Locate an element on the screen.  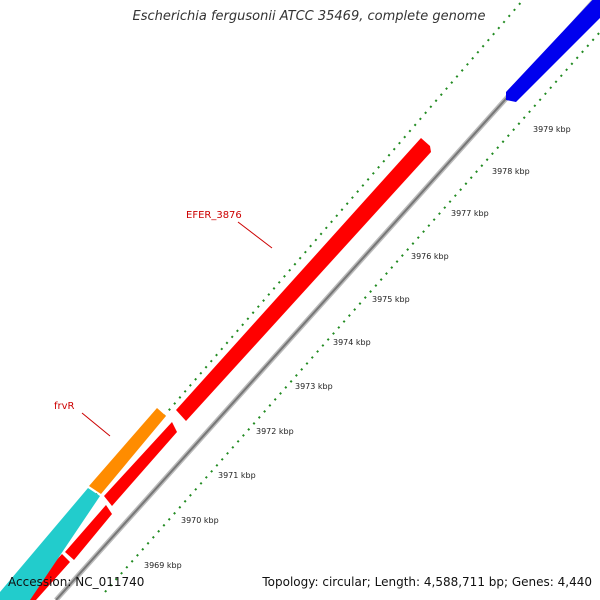
scale-label-3972: 3972 kbp is located at coordinates (275, 431).